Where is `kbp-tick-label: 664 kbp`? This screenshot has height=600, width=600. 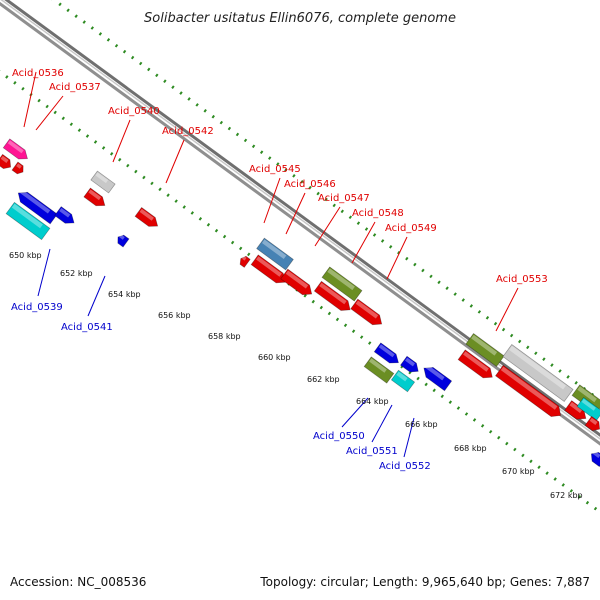
kbp-tick-label: 664 kbp is located at coordinates (372, 401).